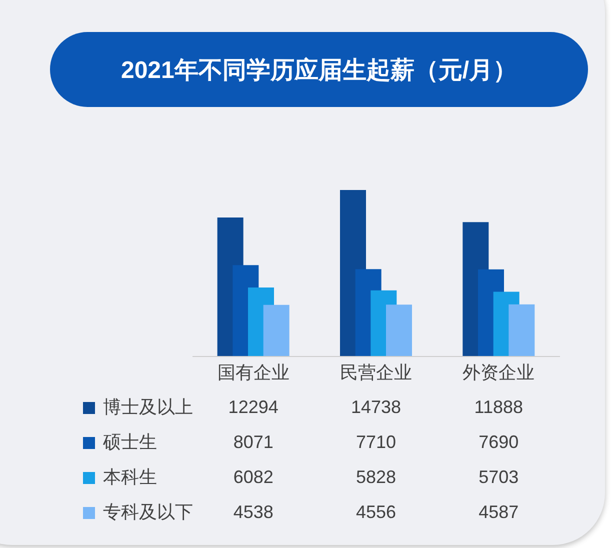 The height and width of the screenshot is (548, 613). I want to click on data-label: 4556, so click(376, 512).